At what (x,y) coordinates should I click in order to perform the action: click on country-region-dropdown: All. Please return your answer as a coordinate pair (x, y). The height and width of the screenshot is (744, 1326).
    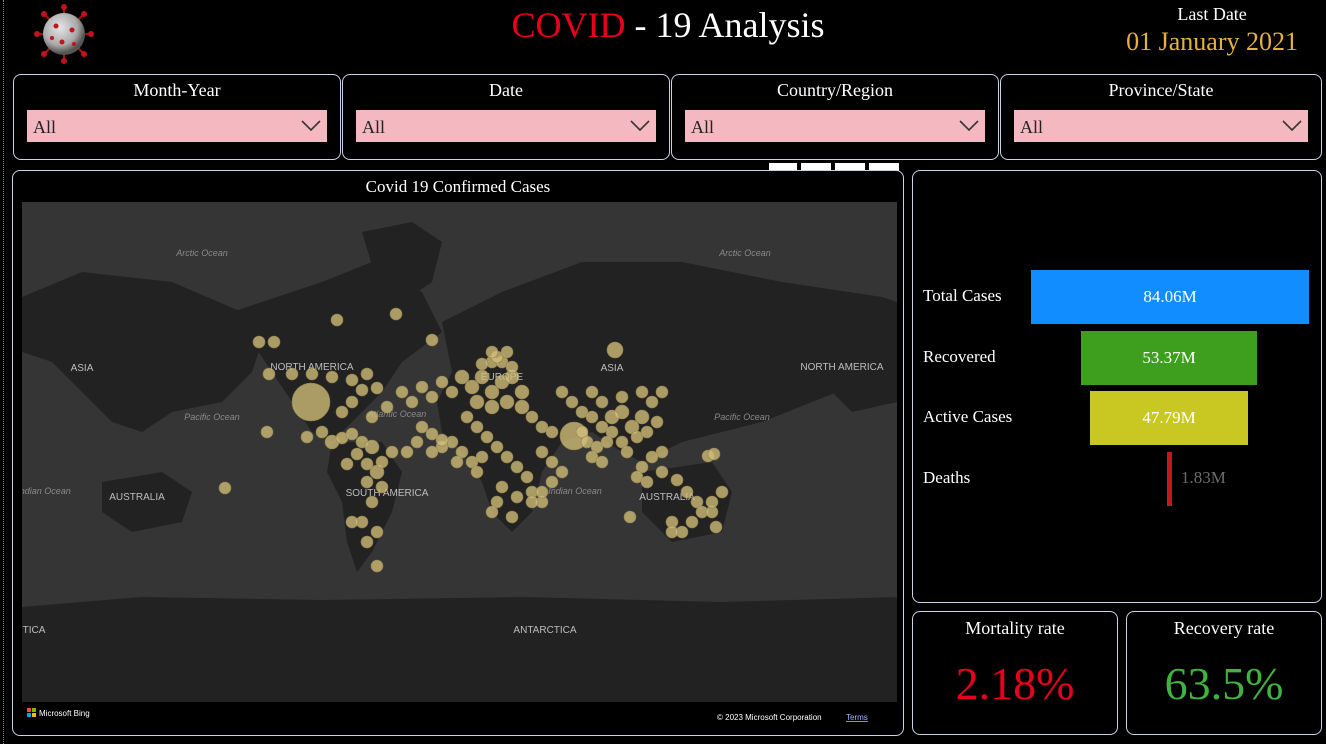
    Looking at the image, I should click on (835, 126).